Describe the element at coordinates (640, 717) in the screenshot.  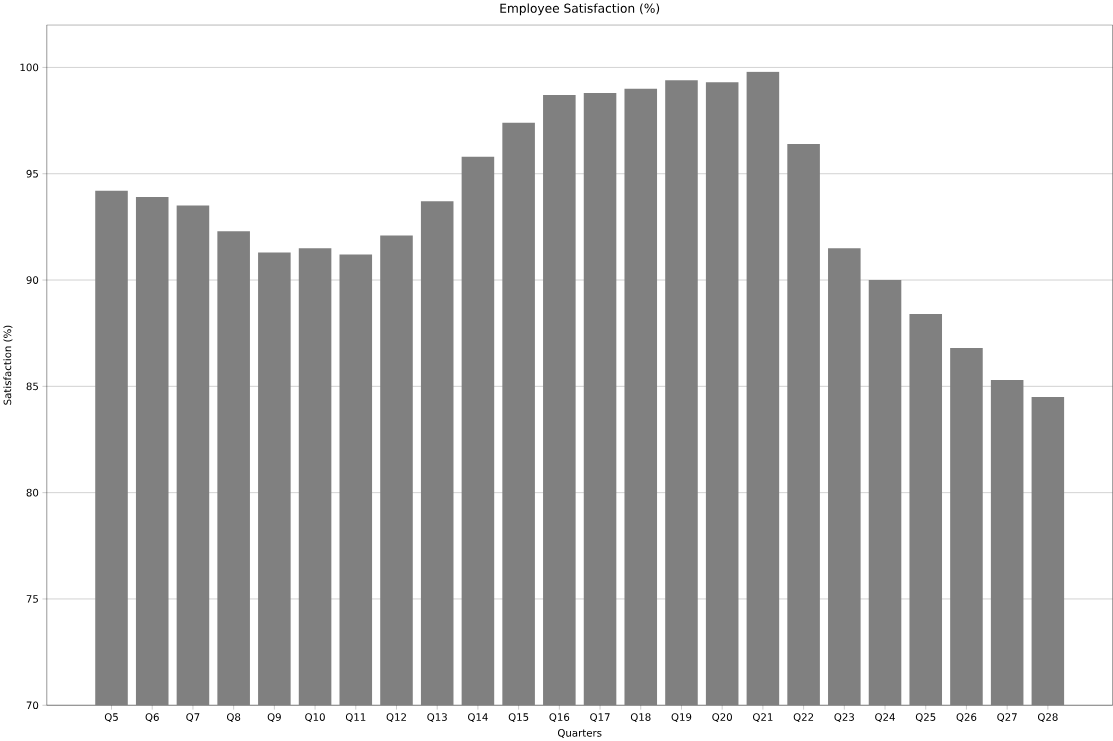
I see `x-tick-label: Q18` at that location.